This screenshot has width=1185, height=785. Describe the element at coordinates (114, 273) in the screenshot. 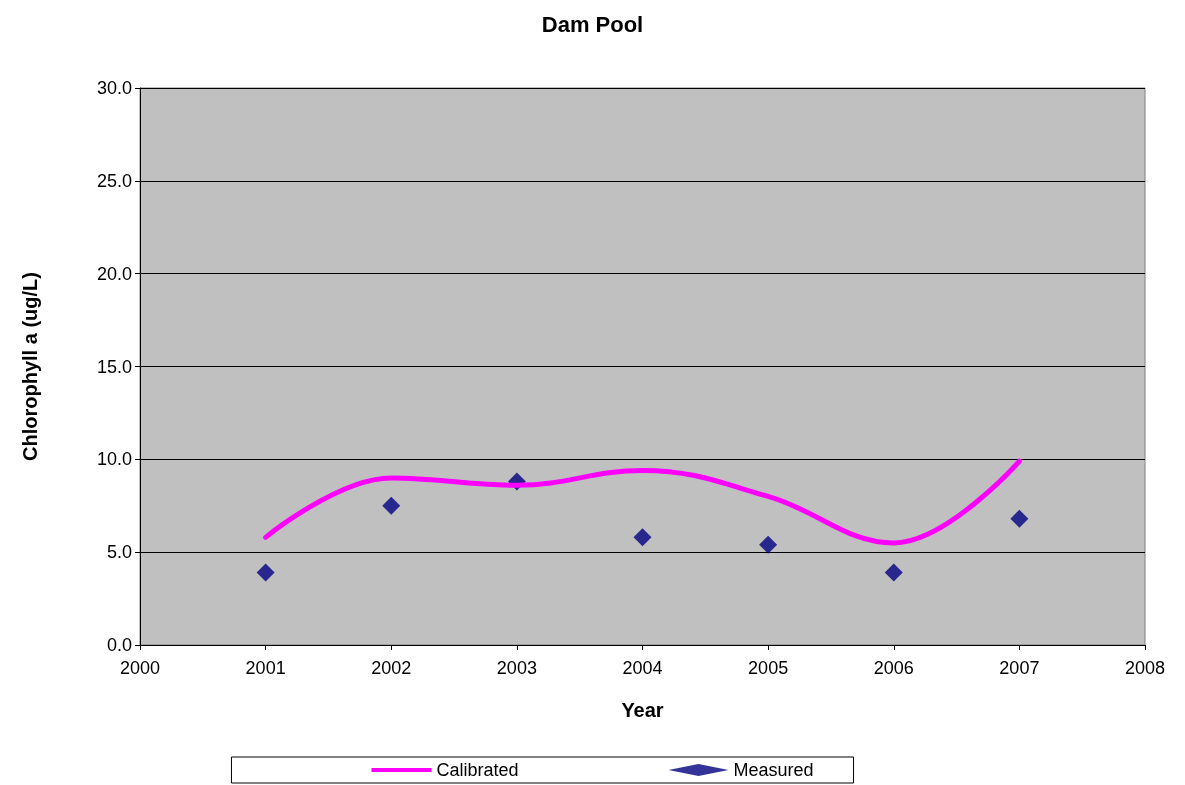

I see `y-tick-label: 20.0` at that location.